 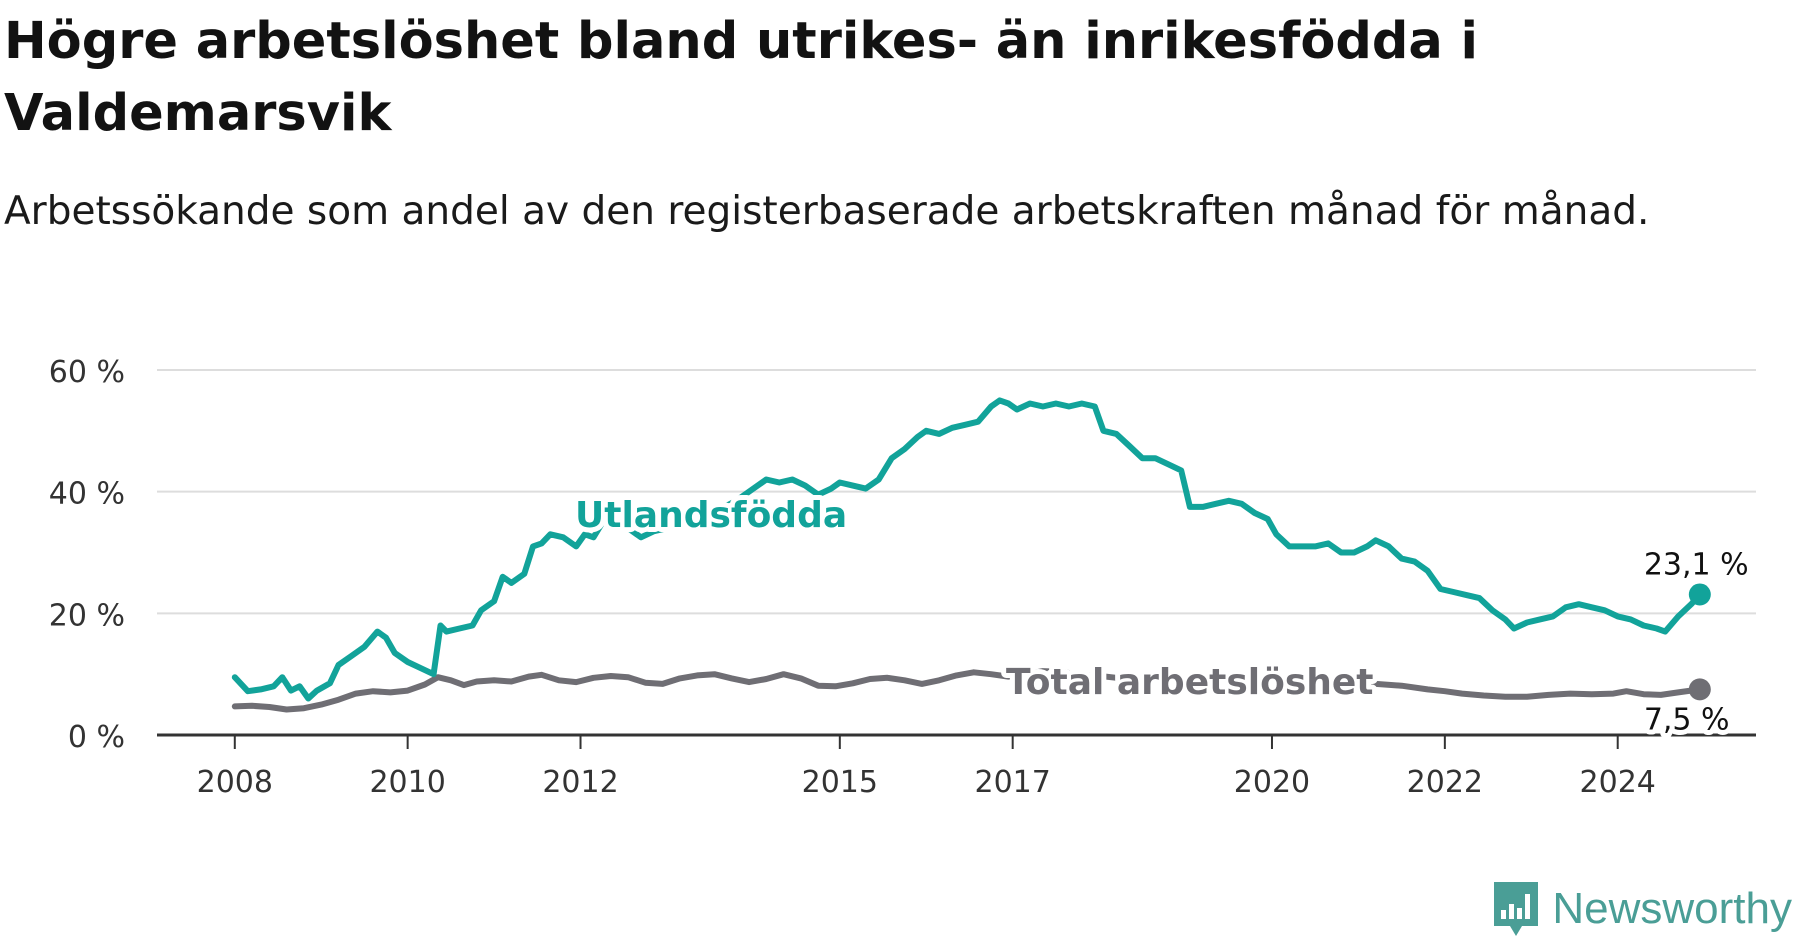 What do you see at coordinates (87, 372) in the screenshot?
I see `y-tick-label: 60 %` at bounding box center [87, 372].